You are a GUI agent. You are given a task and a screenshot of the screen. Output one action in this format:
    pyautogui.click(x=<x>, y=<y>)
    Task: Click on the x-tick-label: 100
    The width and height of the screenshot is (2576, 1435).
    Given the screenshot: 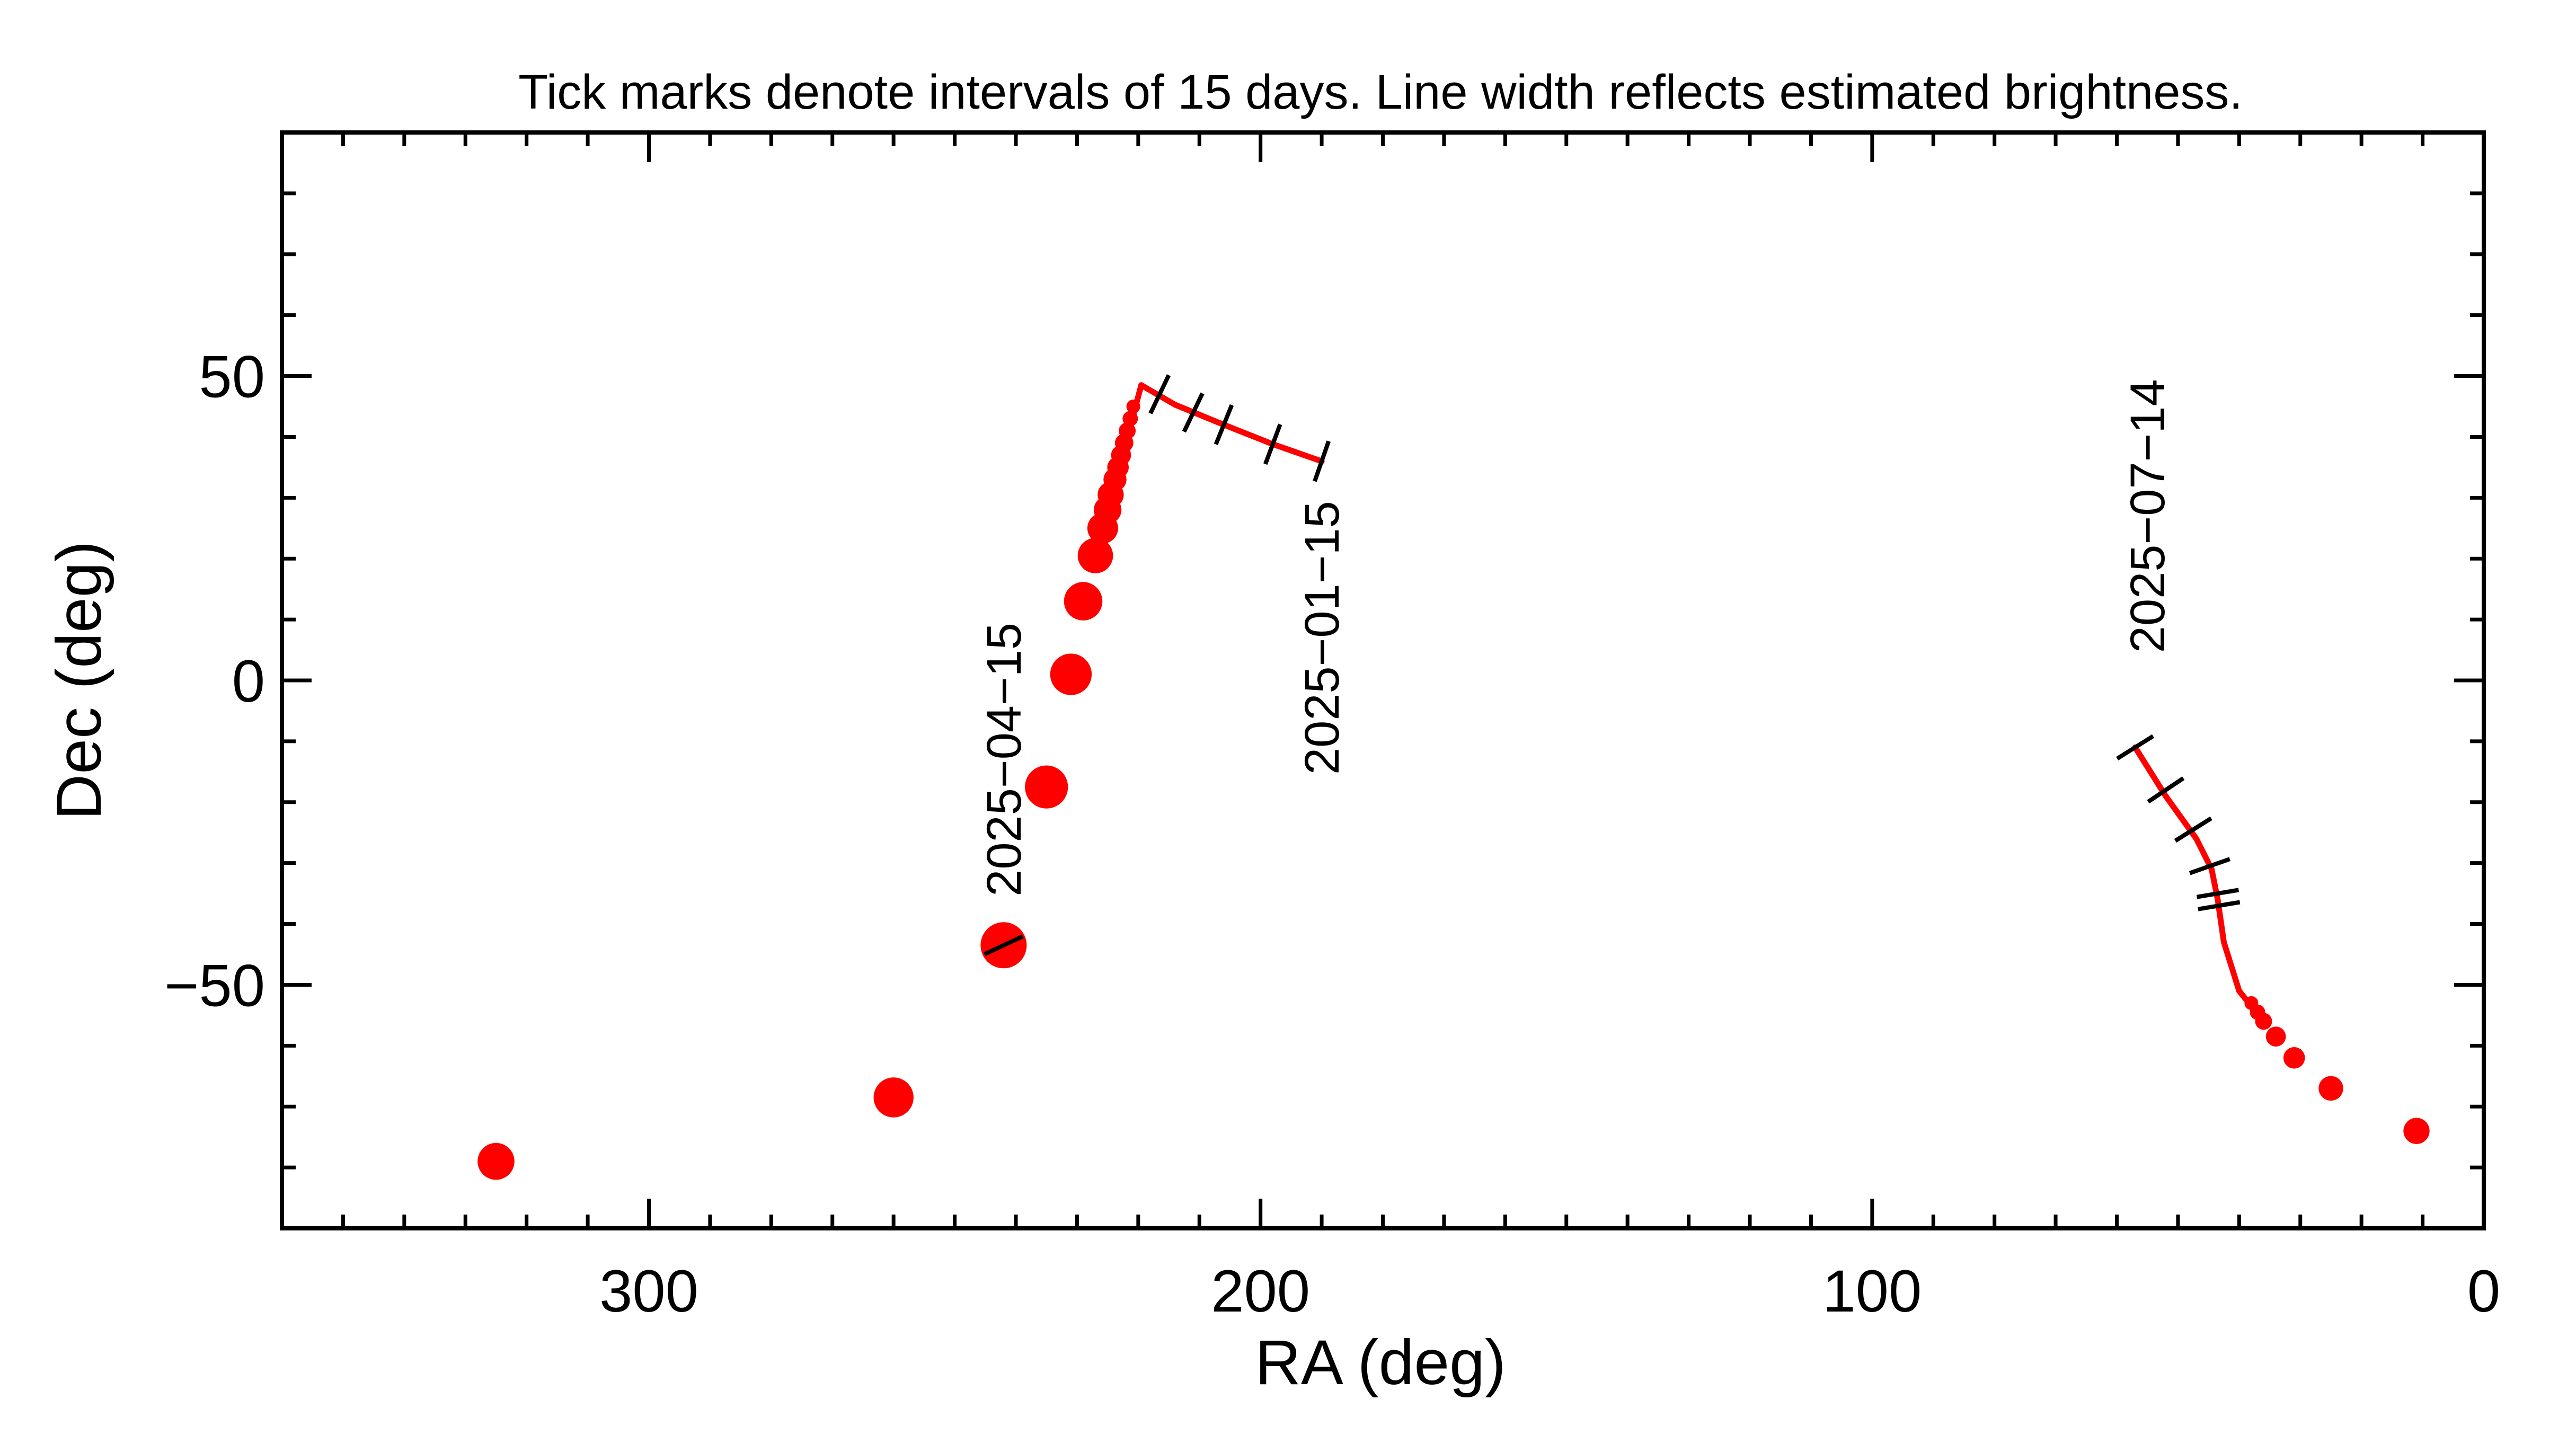 What is the action you would take?
    pyautogui.click(x=1872, y=1291)
    